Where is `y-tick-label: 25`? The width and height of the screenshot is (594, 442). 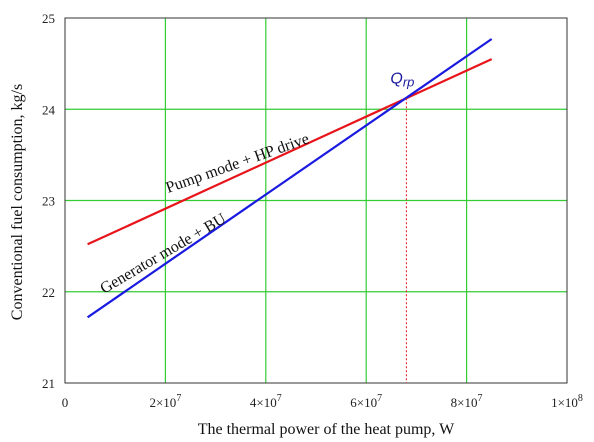
y-tick-label: 25 is located at coordinates (48, 18).